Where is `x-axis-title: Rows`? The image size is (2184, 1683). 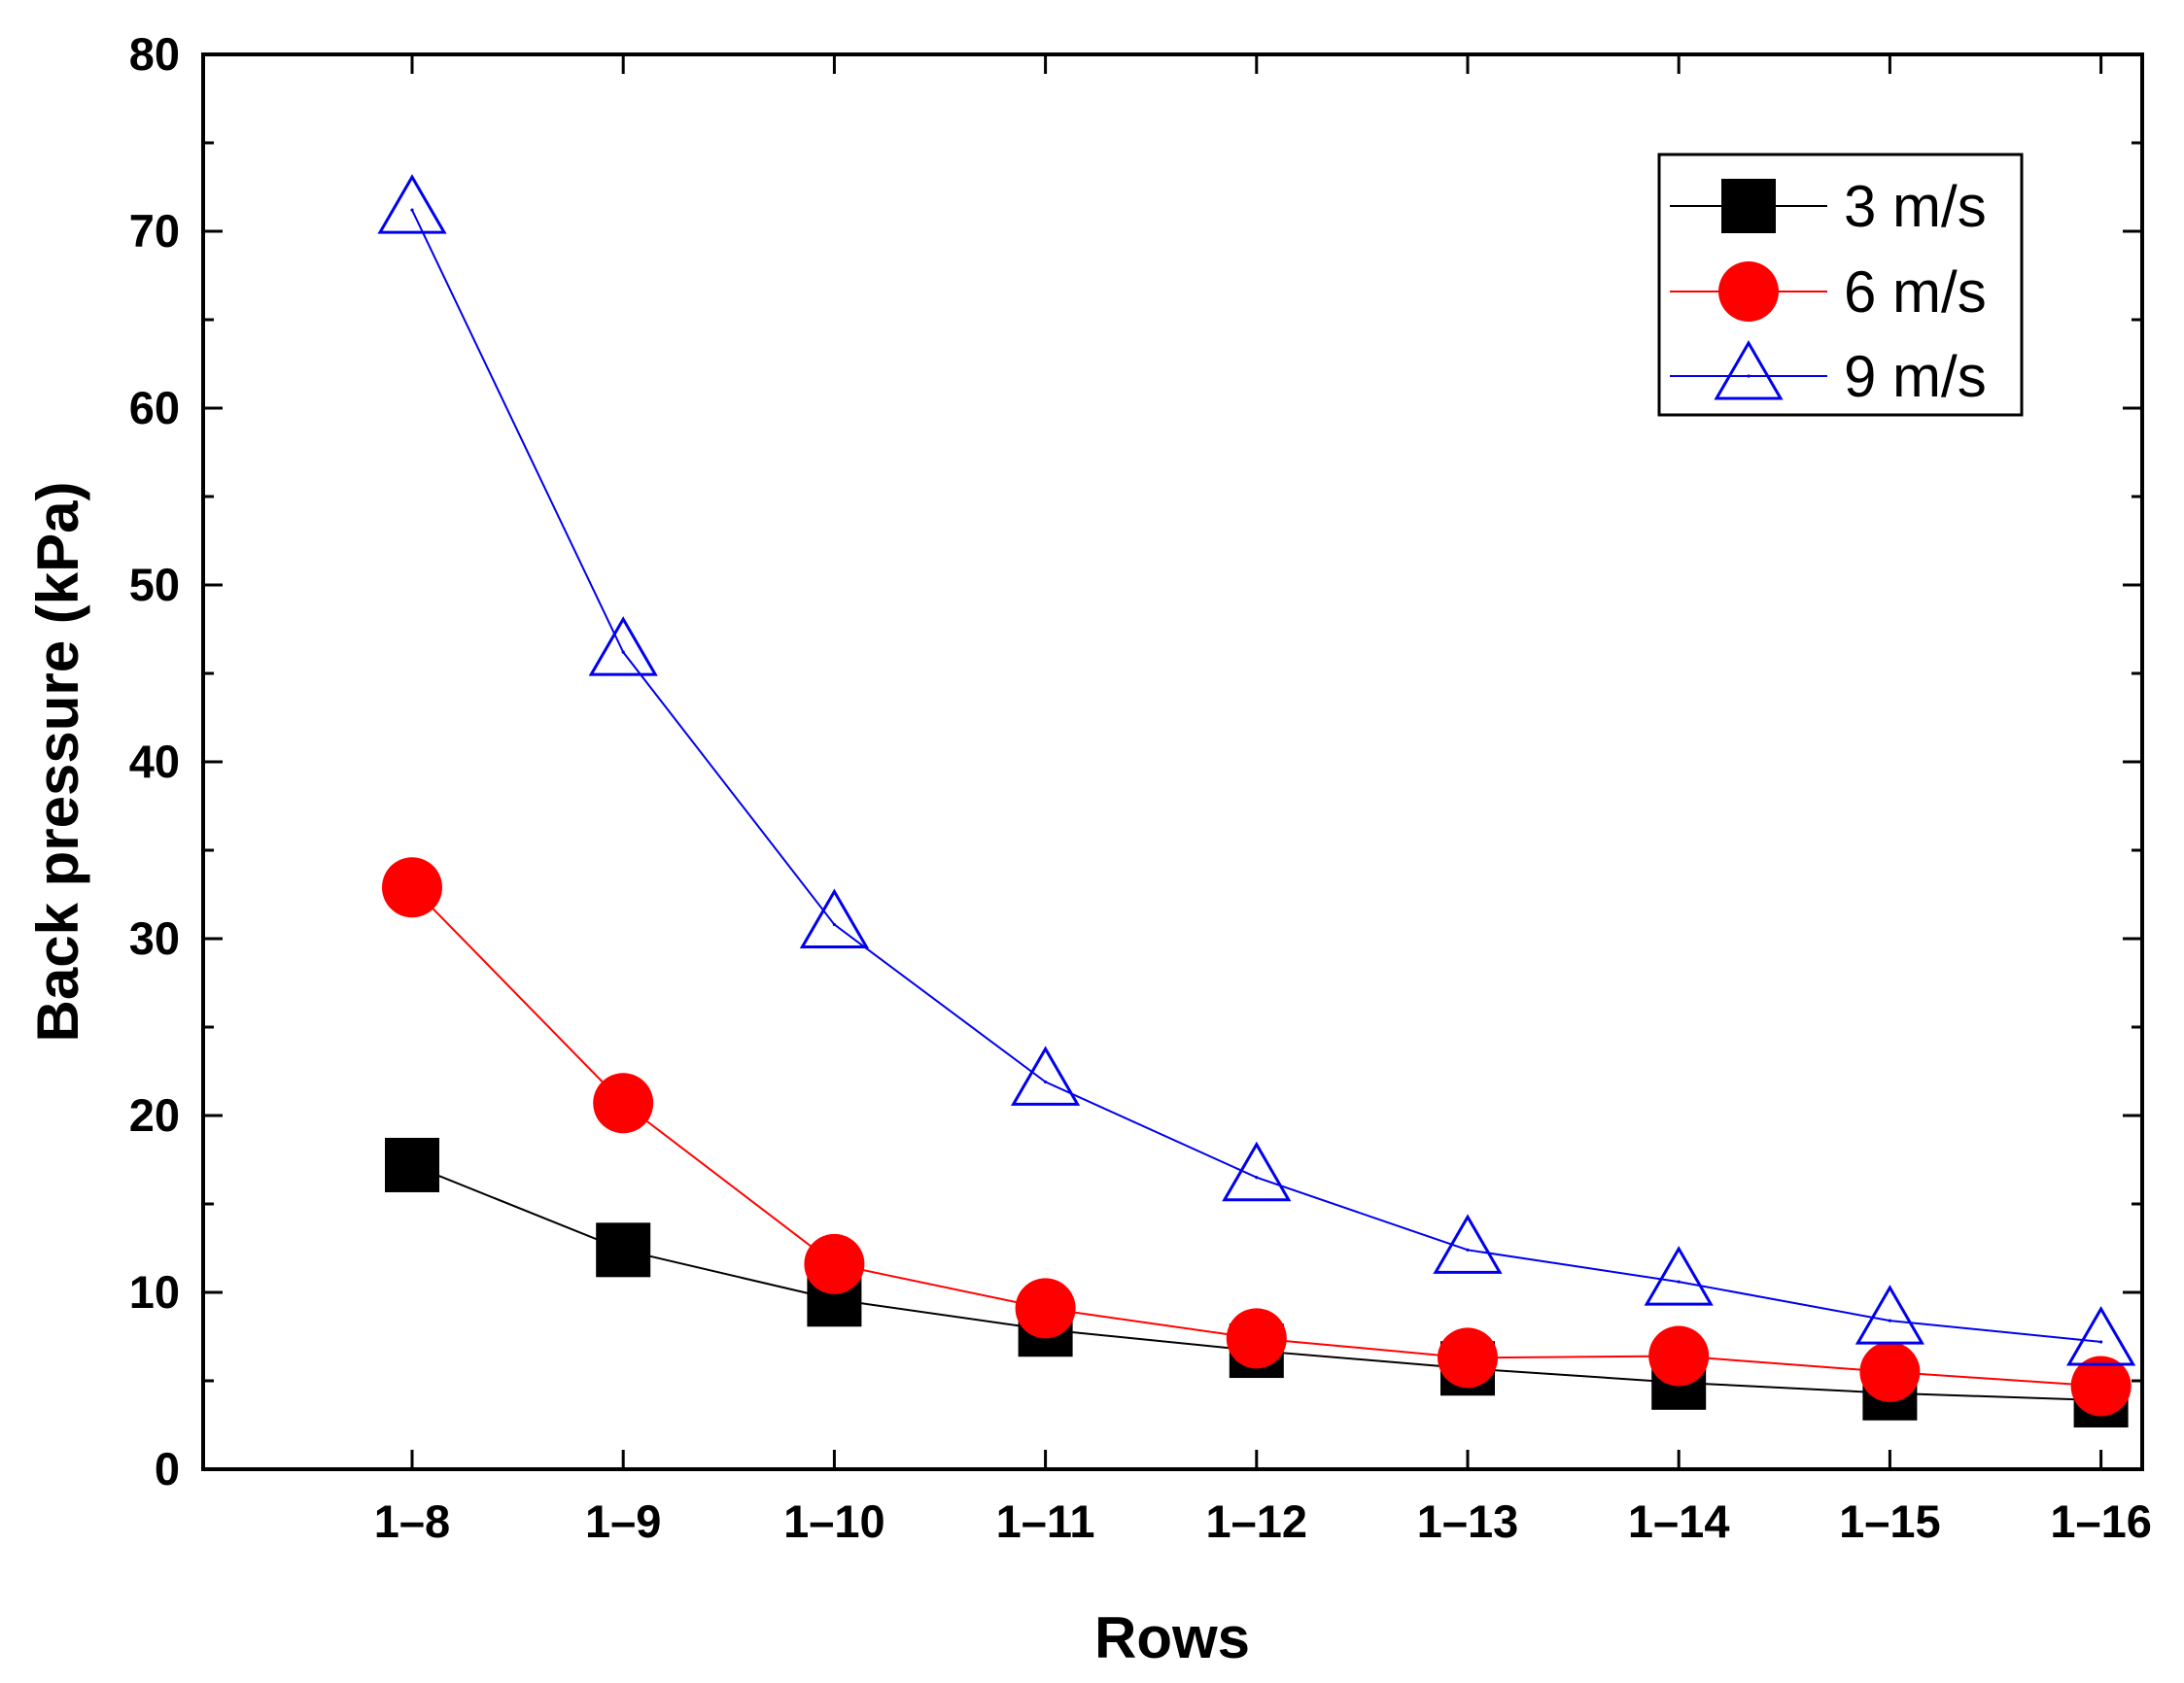
x-axis-title: Rows is located at coordinates (1172, 1637).